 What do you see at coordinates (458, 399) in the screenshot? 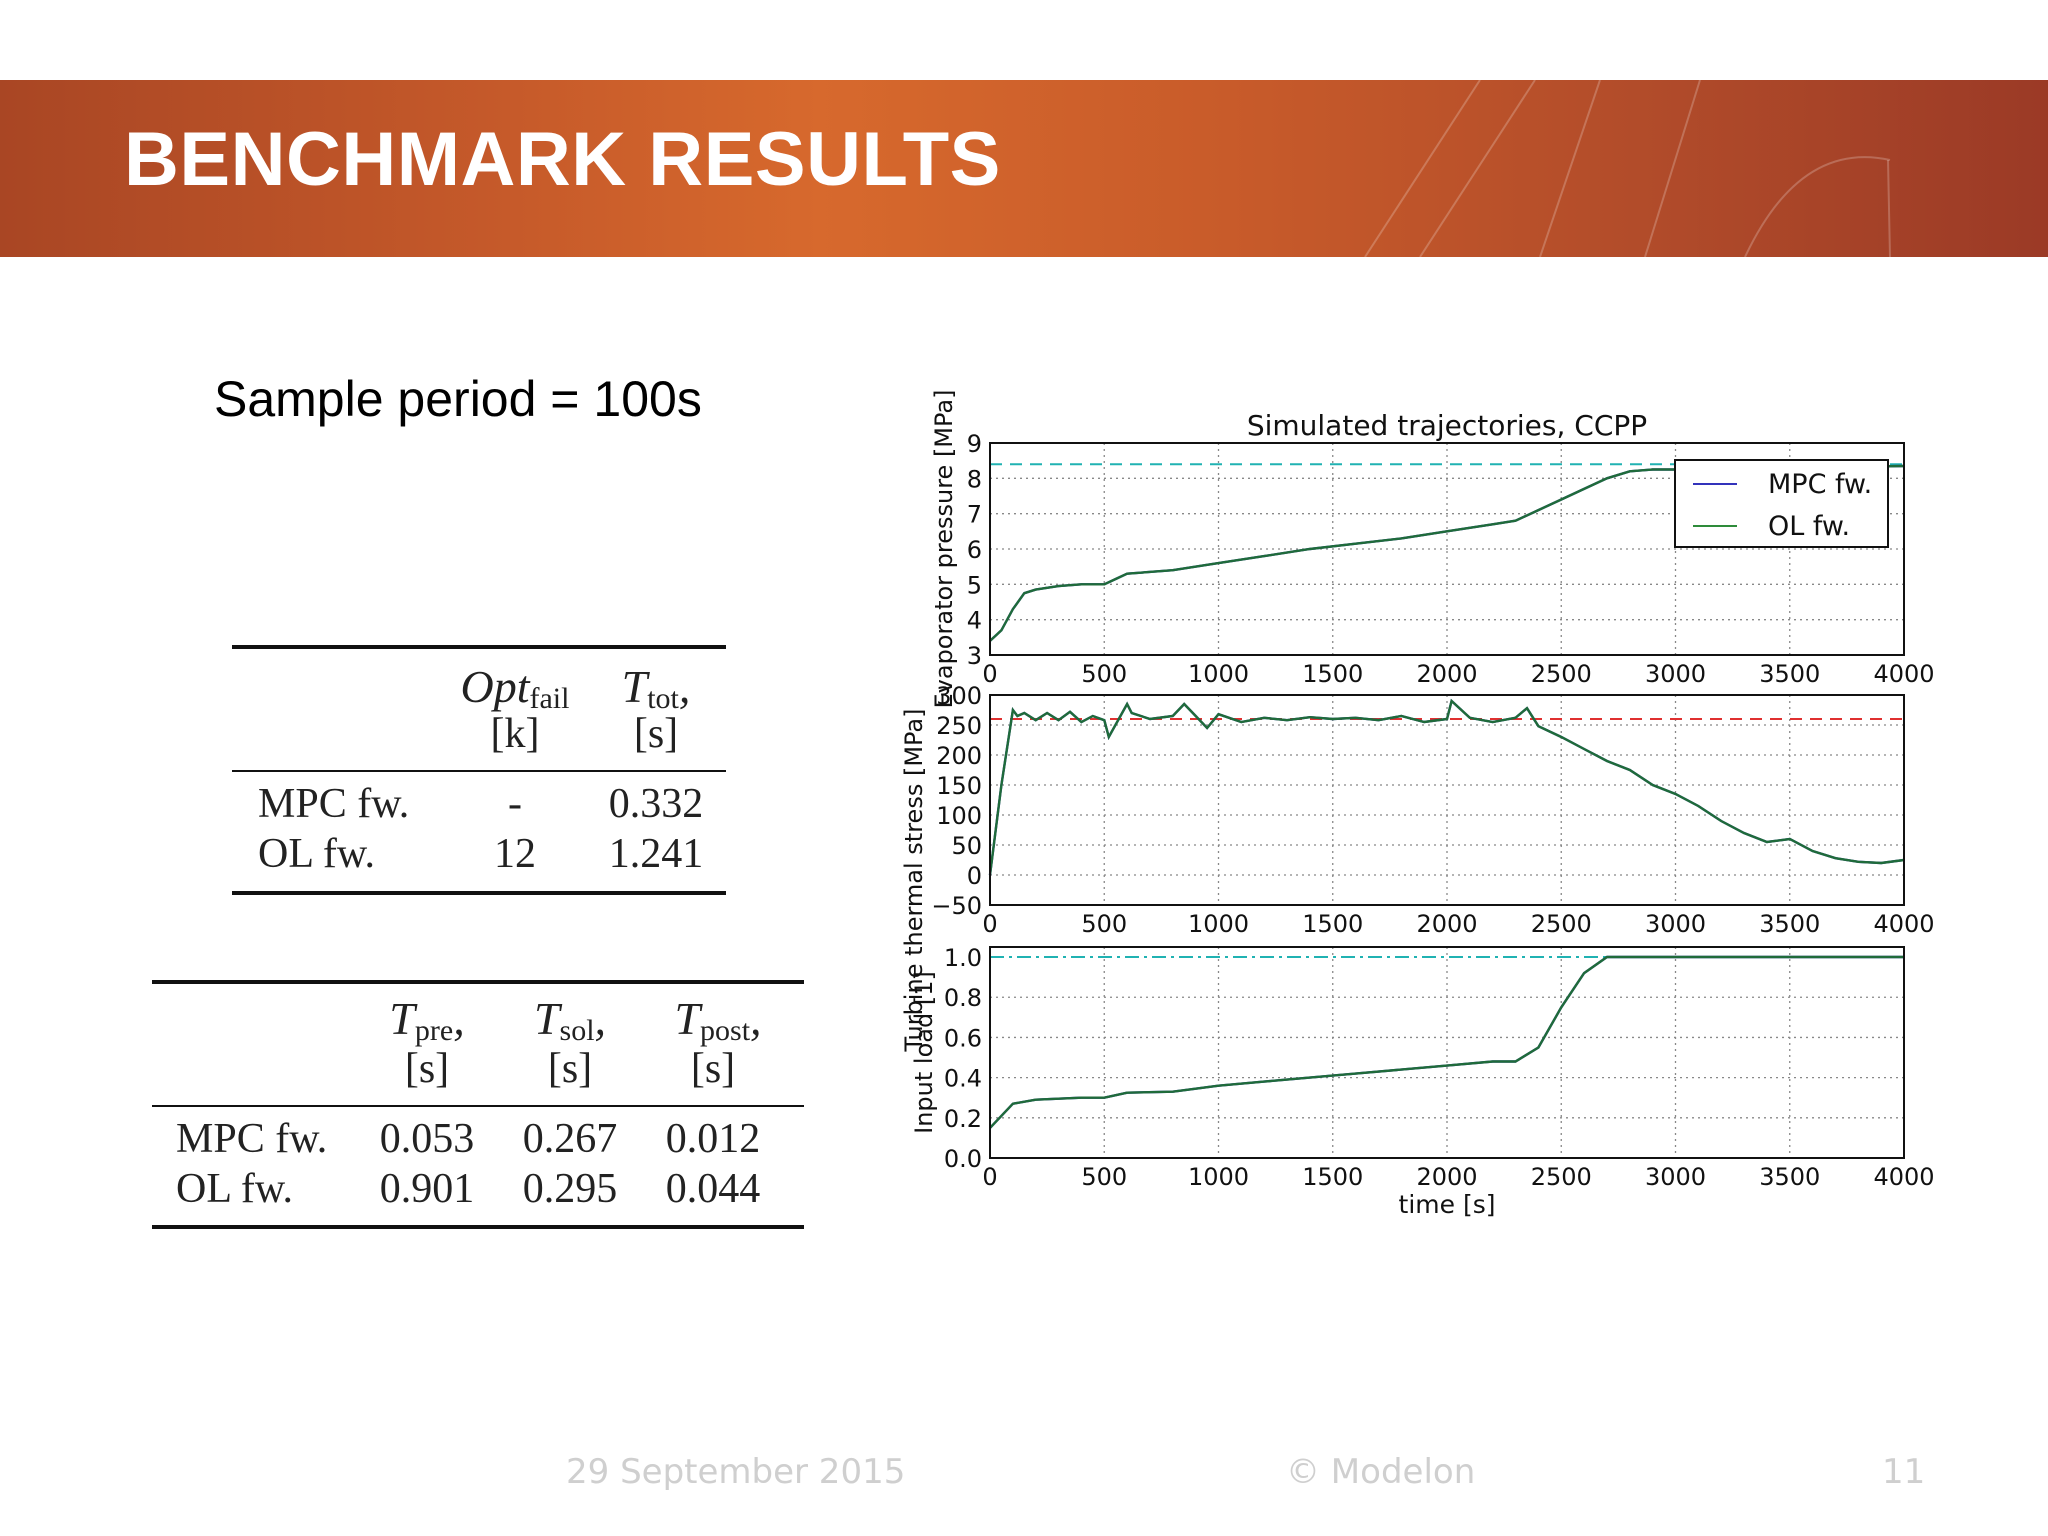
I see `sample-period-label: Sample period = 100s` at bounding box center [458, 399].